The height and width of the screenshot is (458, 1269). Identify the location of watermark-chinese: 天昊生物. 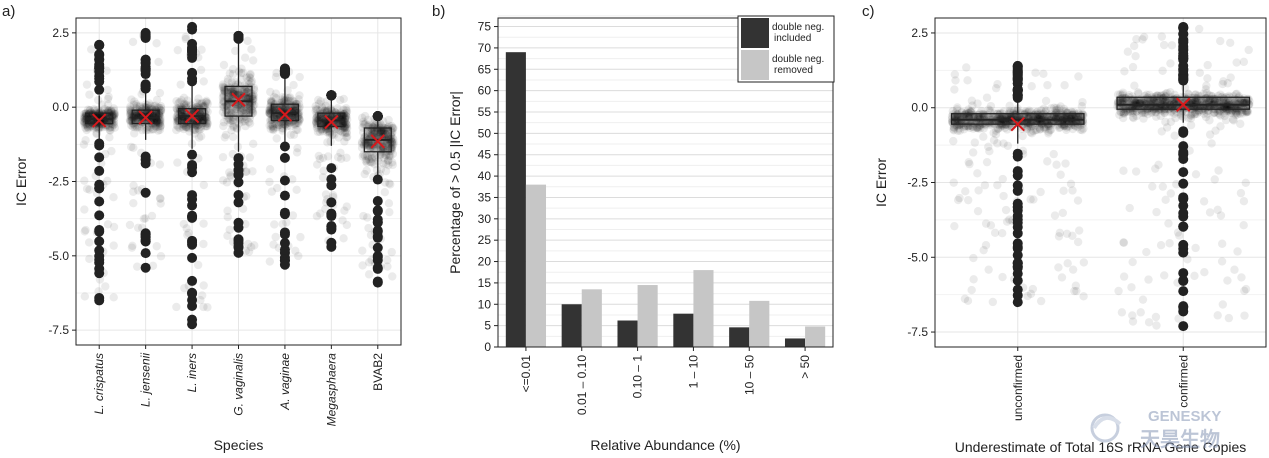
(1180, 439).